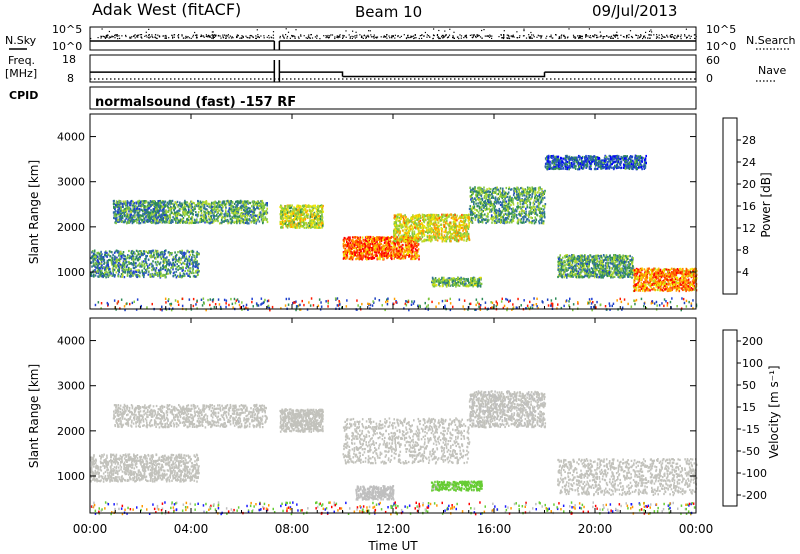 The image size is (800, 554). What do you see at coordinates (771, 40) in the screenshot?
I see `nsearch-label: N.Search` at bounding box center [771, 40].